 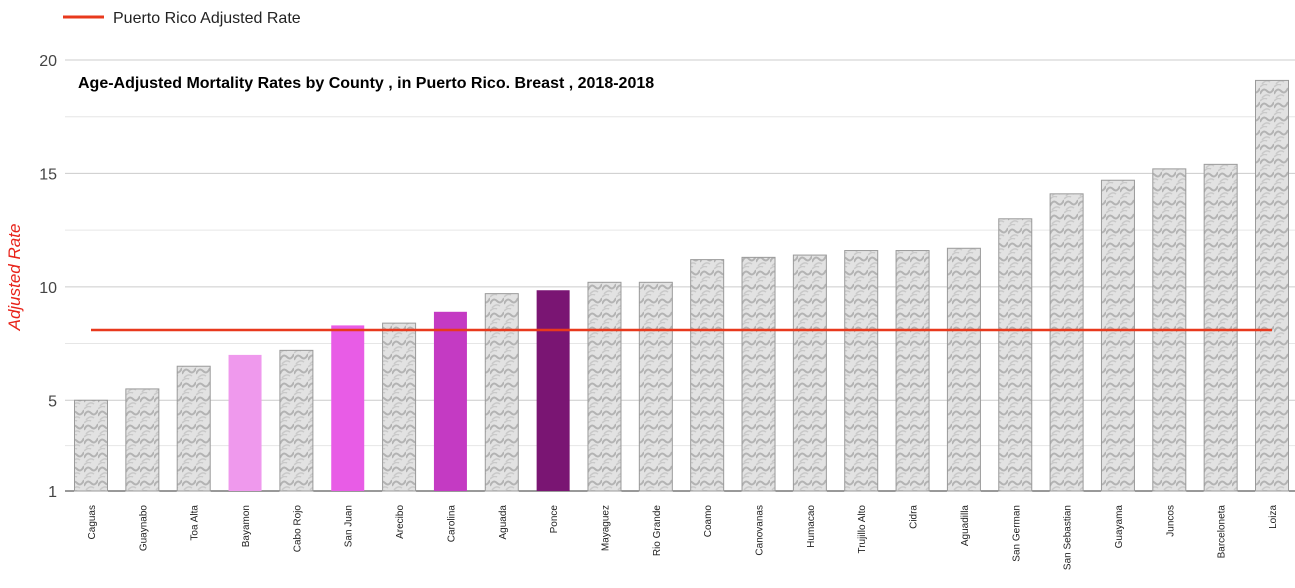 I want to click on x-tick-label: Guaynabo, so click(x=143, y=528).